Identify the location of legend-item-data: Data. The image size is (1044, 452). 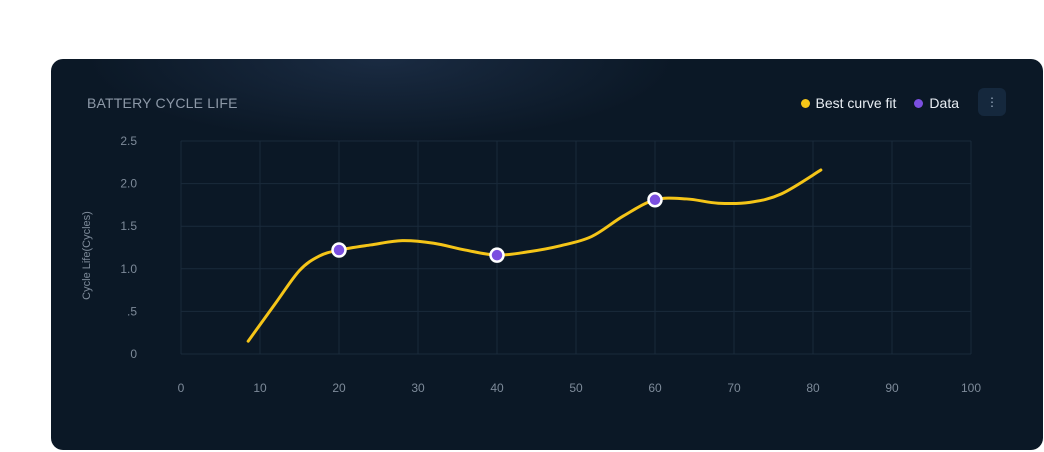
(936, 103).